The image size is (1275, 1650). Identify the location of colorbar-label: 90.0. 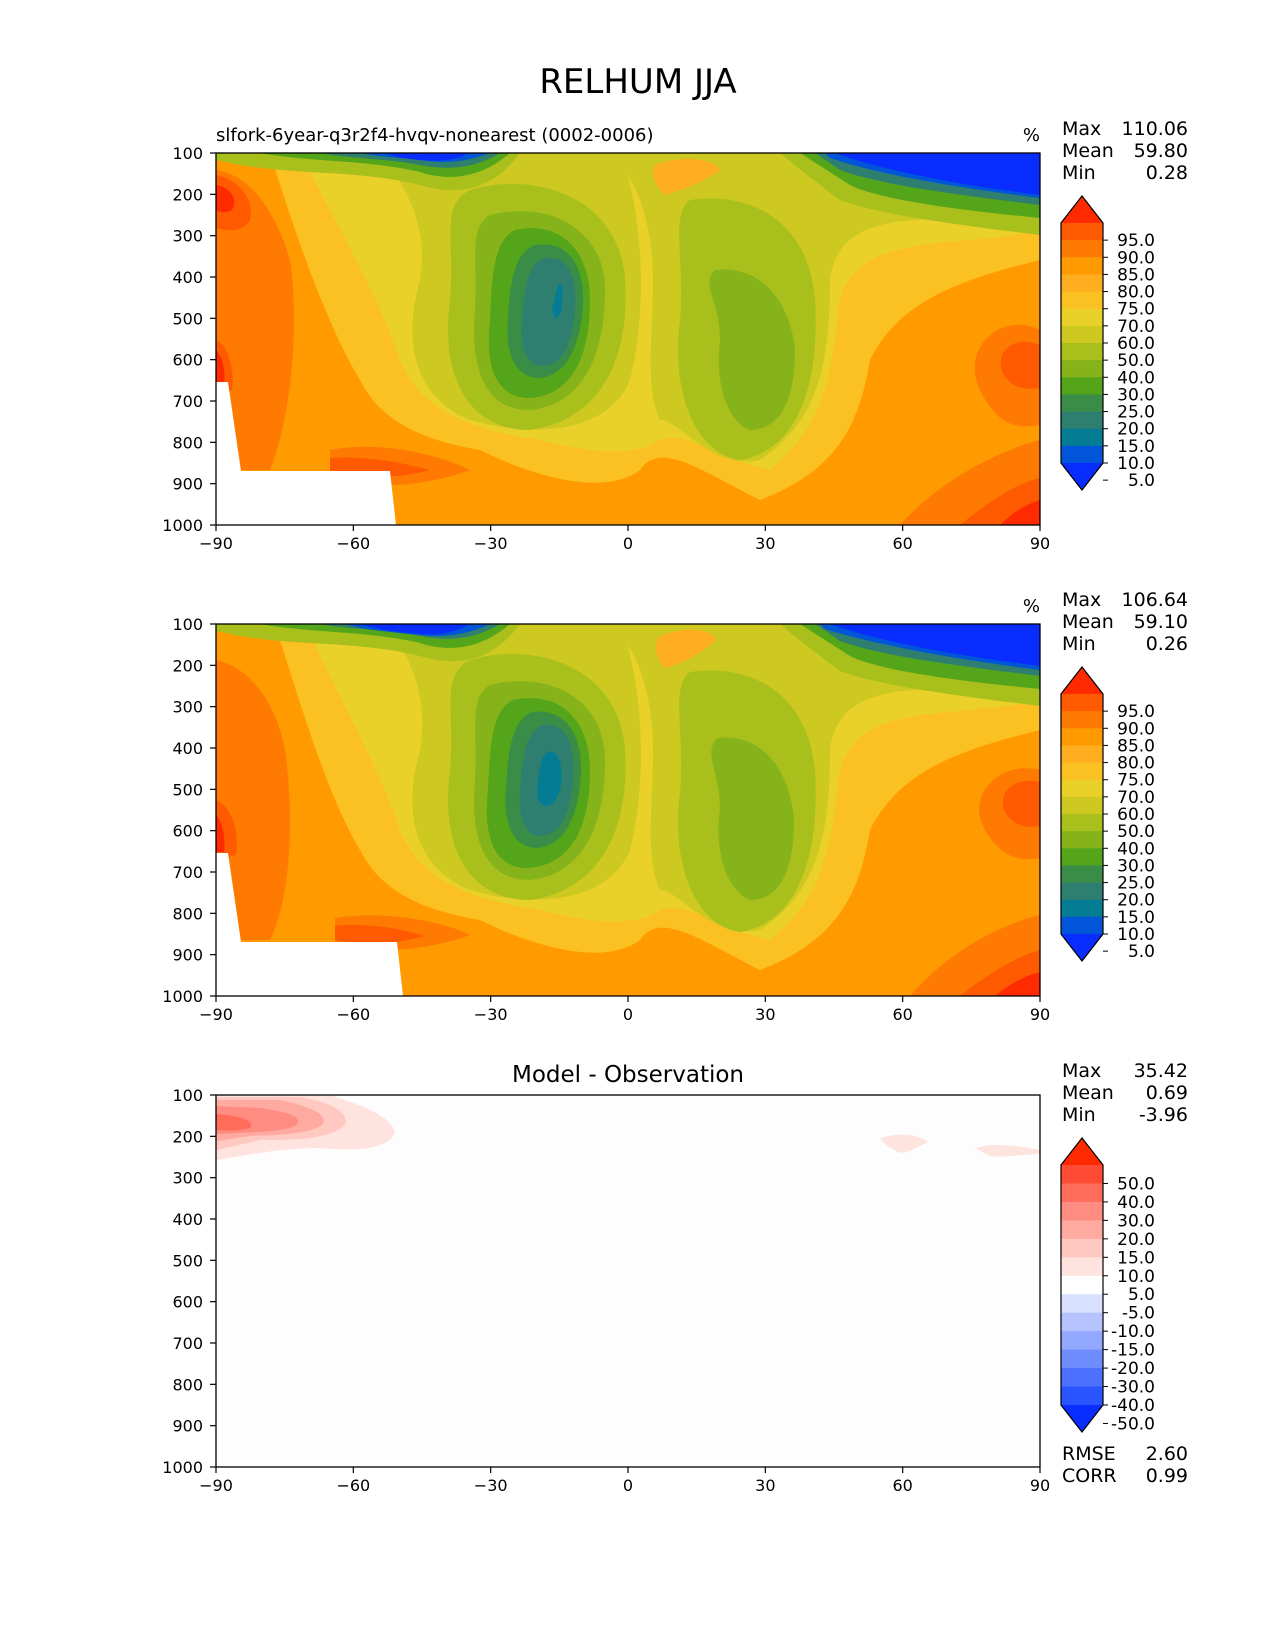
(1136, 729).